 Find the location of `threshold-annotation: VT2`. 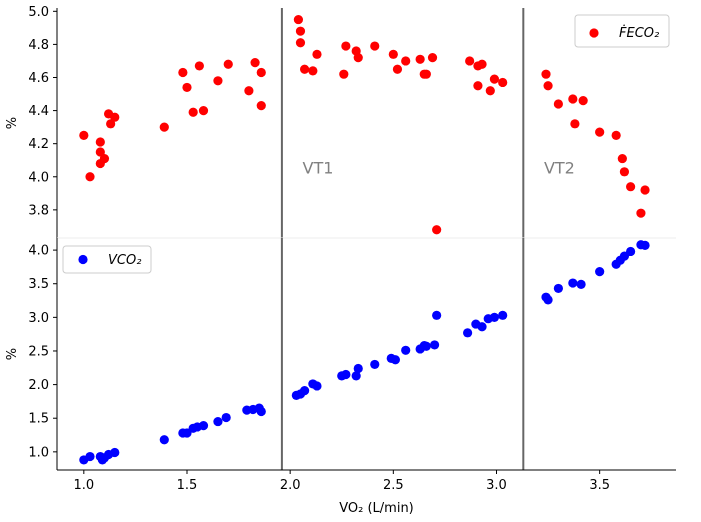

threshold-annotation: VT2 is located at coordinates (559, 167).